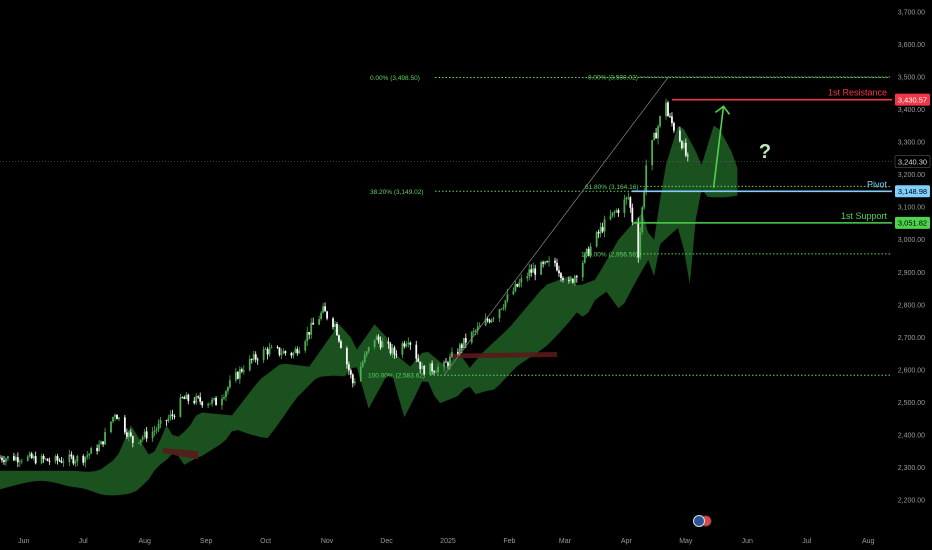 The height and width of the screenshot is (550, 932). Describe the element at coordinates (503, 355) in the screenshot. I see `cloud-red` at that location.